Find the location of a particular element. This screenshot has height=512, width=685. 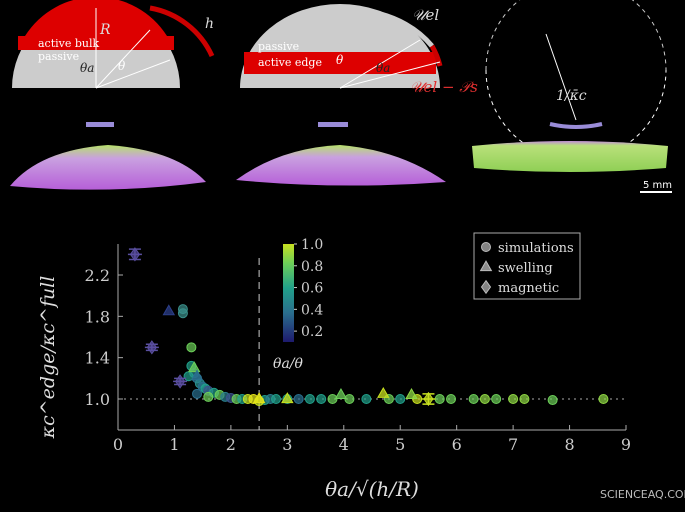

x-tick-label: 7 is located at coordinates (513, 444).